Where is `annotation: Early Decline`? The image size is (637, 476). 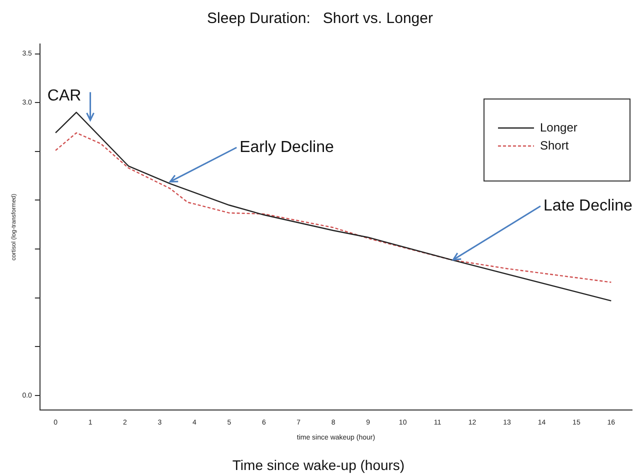 annotation: Early Decline is located at coordinates (287, 147).